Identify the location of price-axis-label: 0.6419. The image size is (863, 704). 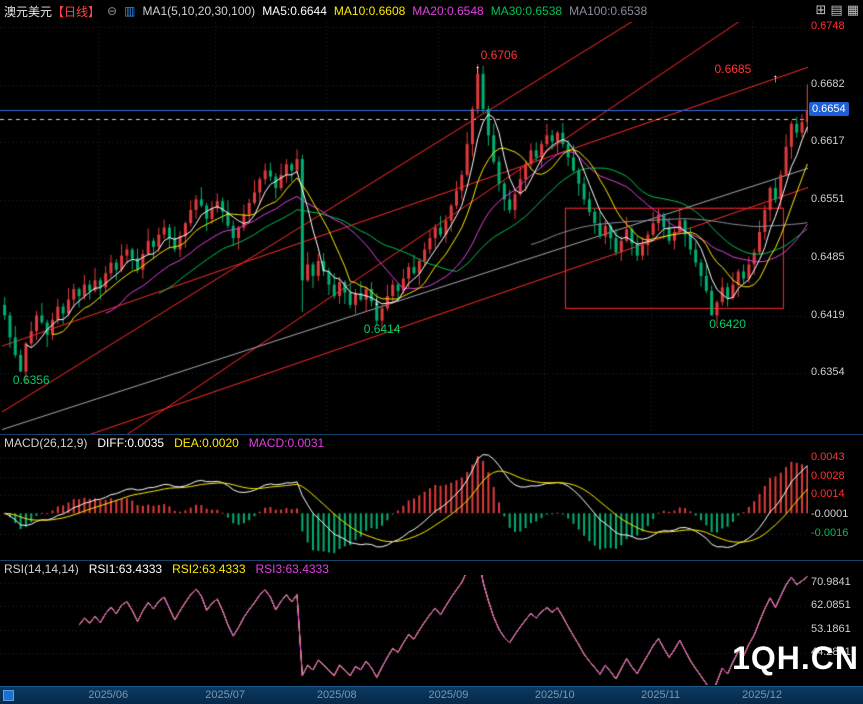
(828, 315).